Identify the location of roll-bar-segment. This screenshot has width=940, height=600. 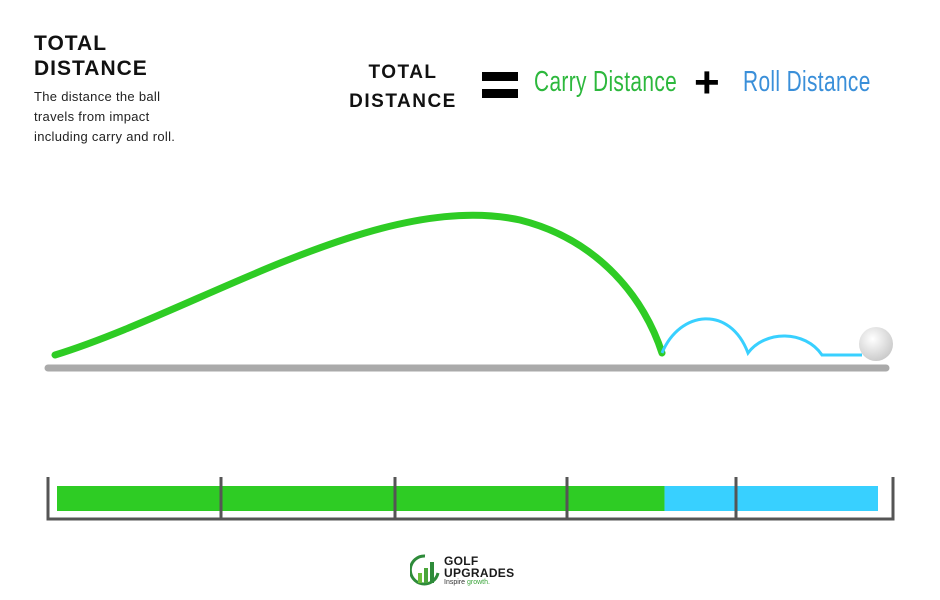
(771, 498).